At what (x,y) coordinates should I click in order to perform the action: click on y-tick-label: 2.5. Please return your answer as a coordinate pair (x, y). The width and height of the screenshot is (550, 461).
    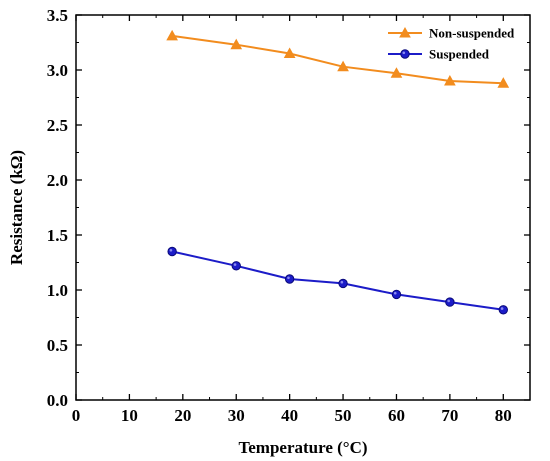
    Looking at the image, I should click on (57, 125).